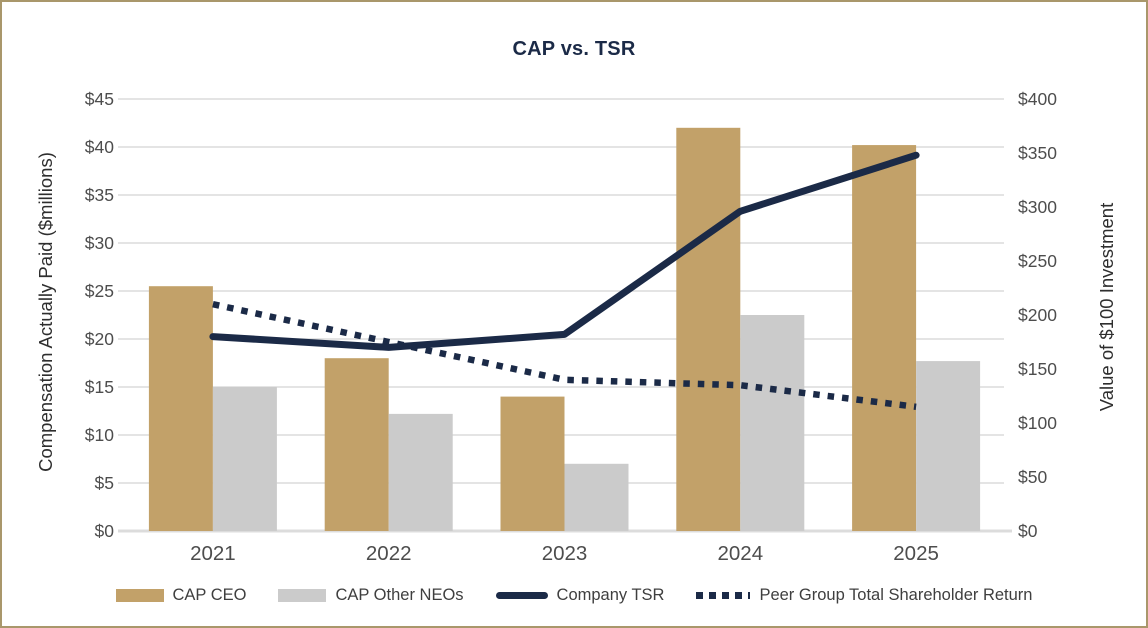  What do you see at coordinates (99, 99) in the screenshot?
I see `left-axis-tick: $45` at bounding box center [99, 99].